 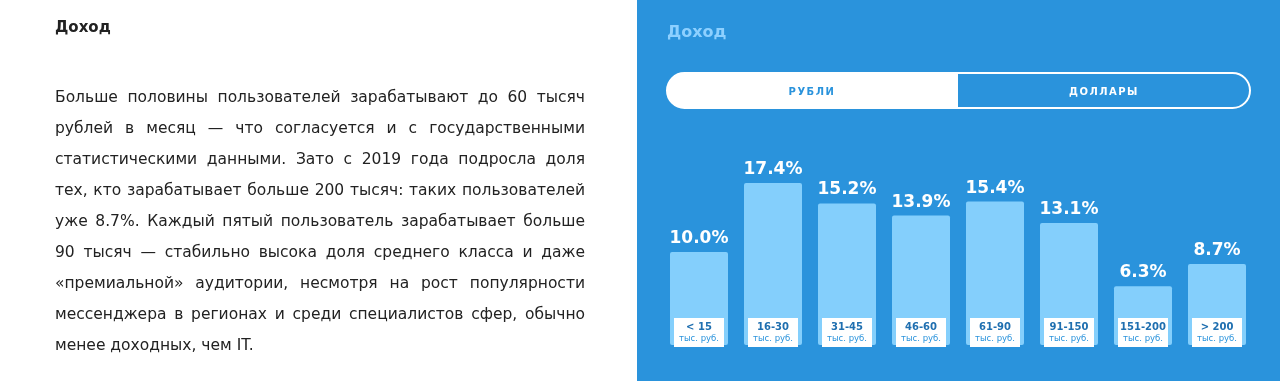 What do you see at coordinates (921, 200) in the screenshot?
I see `data-label: 13.9%` at bounding box center [921, 200].